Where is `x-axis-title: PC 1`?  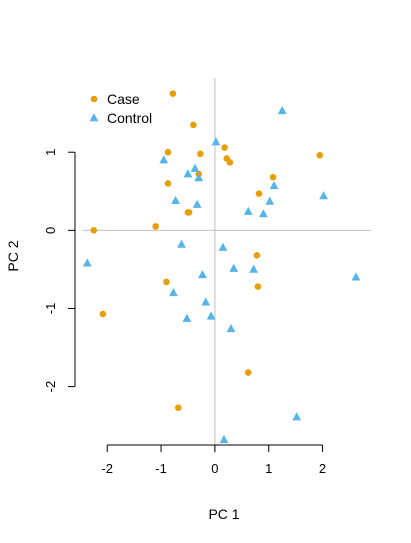
x-axis-title: PC 1 is located at coordinates (223, 514).